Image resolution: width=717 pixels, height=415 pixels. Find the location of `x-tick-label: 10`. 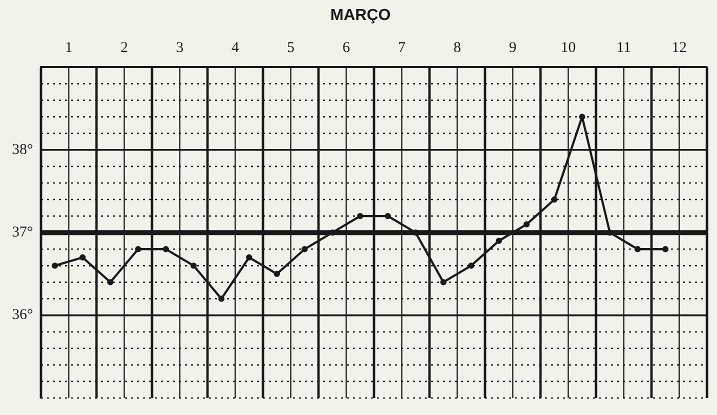

x-tick-label: 10 is located at coordinates (568, 48).